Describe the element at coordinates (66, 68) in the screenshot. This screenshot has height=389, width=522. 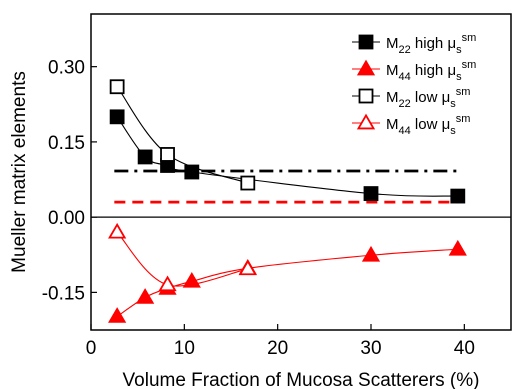
I see `y-tick-label: 0.30` at that location.